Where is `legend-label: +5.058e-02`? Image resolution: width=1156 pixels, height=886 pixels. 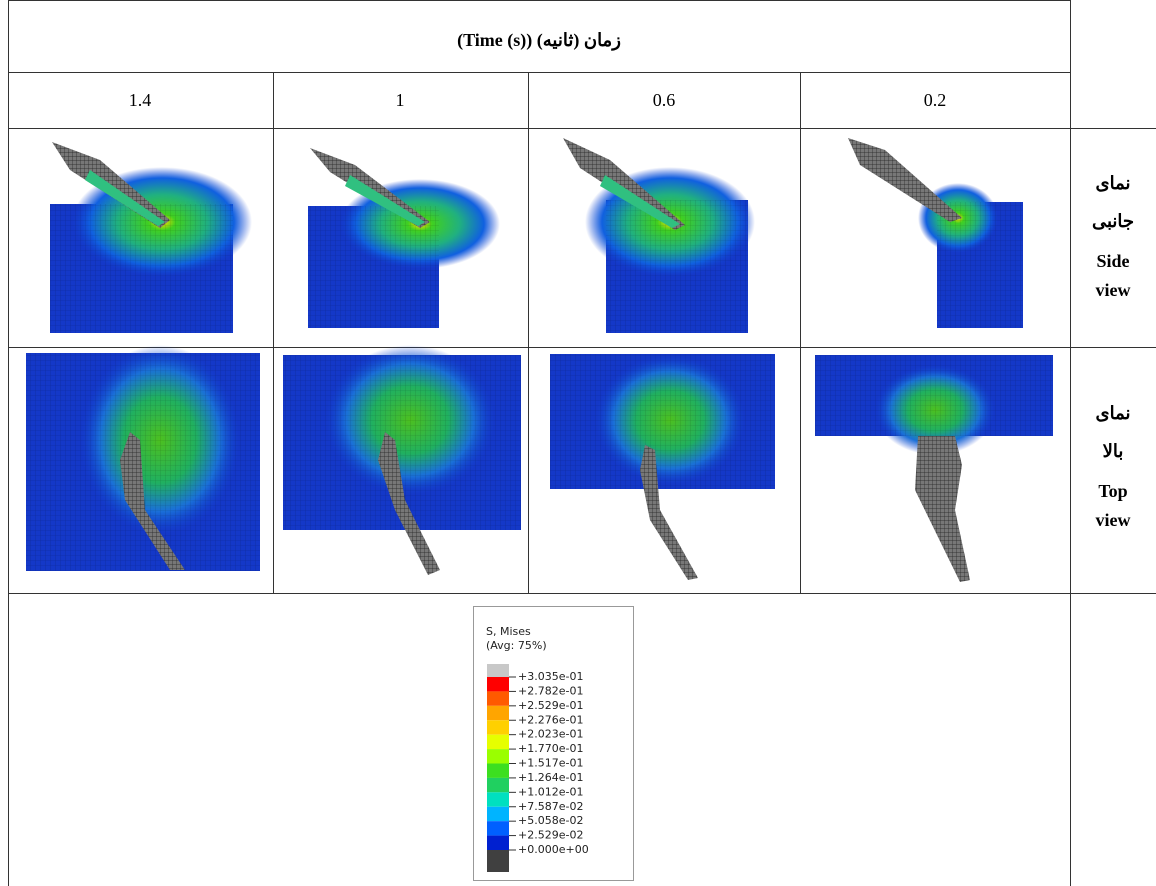
legend-label: +5.058e-02 is located at coordinates (550, 820).